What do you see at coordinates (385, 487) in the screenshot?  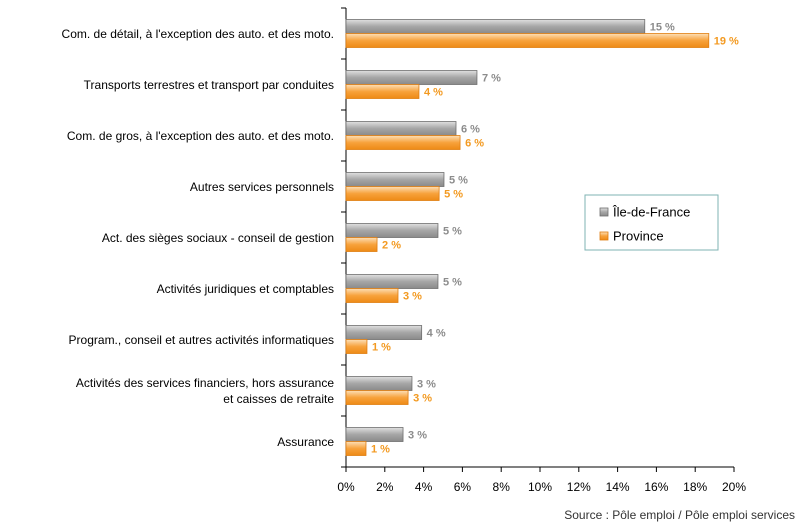 I see `x-tick-label: 2%` at bounding box center [385, 487].